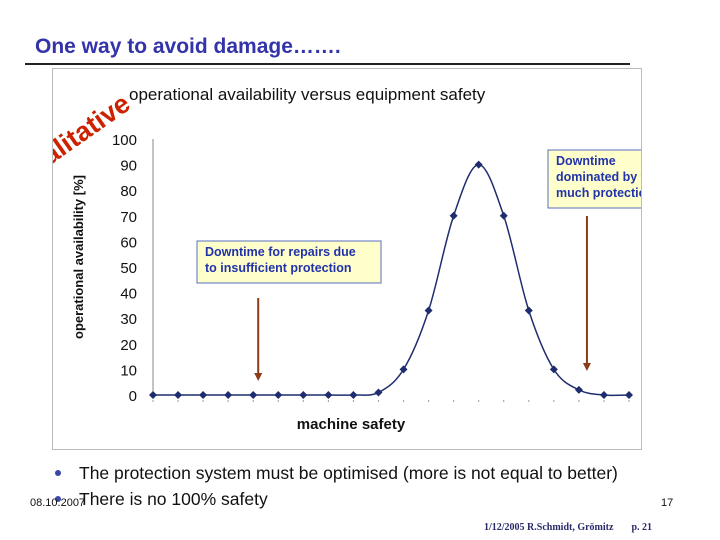 This screenshot has width=720, height=540. I want to click on y-tick-label: 100, so click(124, 140).